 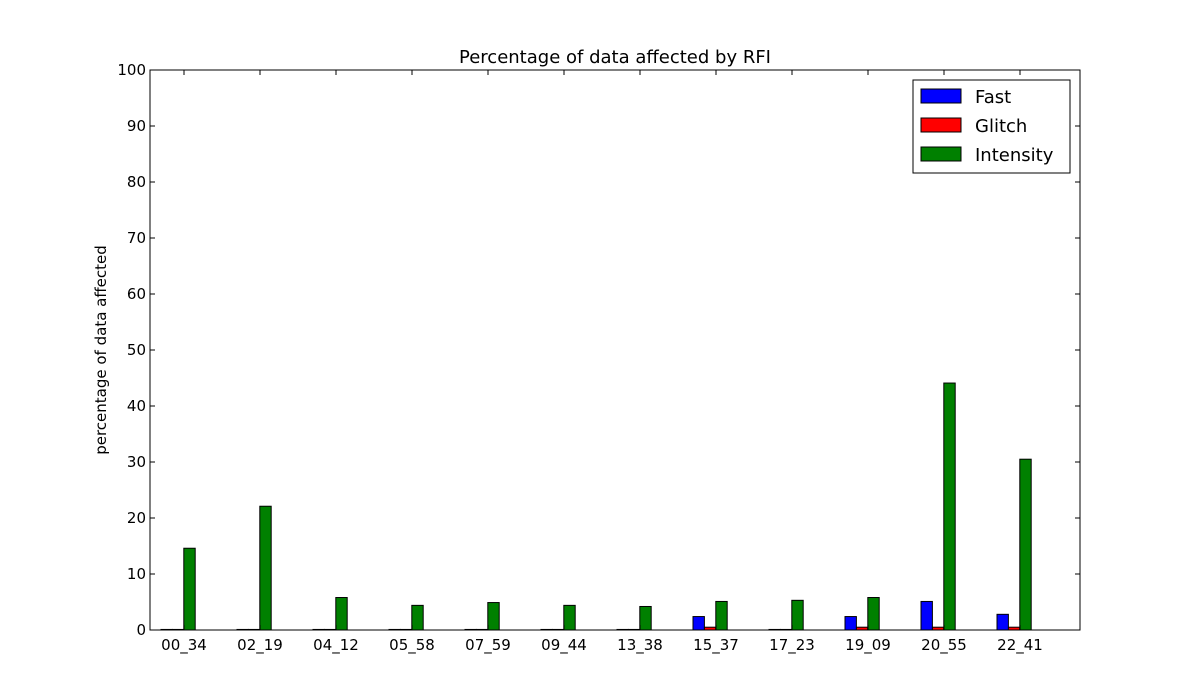 What do you see at coordinates (136, 406) in the screenshot?
I see `y-tick-label: 40` at bounding box center [136, 406].